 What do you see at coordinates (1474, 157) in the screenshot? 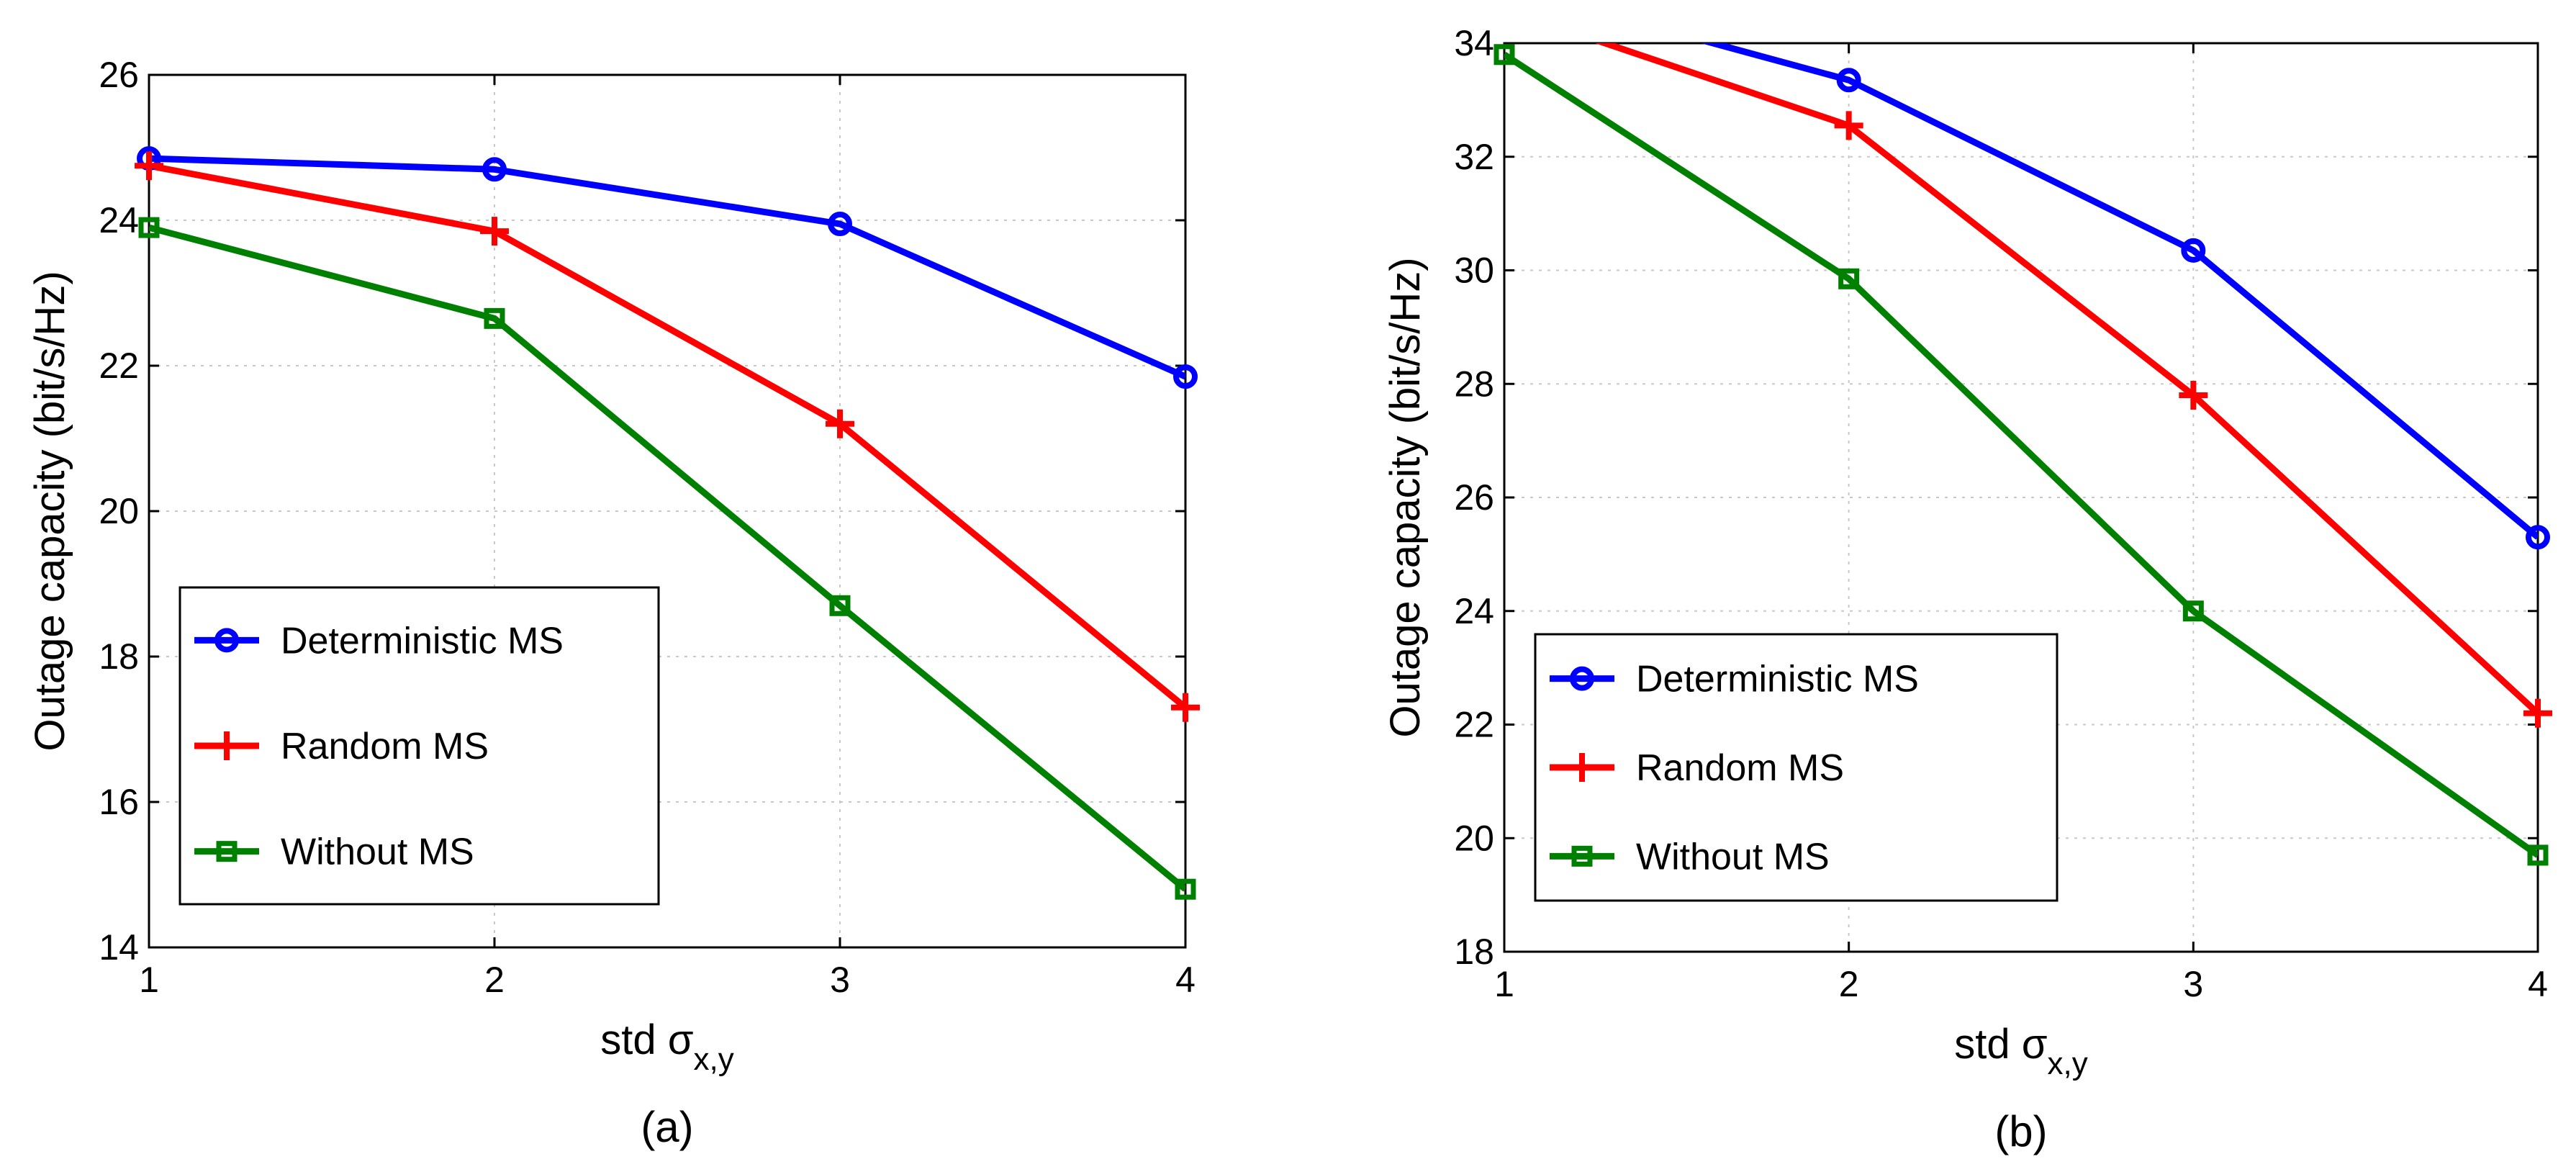
I see `y-tick-label: 32` at bounding box center [1474, 157].